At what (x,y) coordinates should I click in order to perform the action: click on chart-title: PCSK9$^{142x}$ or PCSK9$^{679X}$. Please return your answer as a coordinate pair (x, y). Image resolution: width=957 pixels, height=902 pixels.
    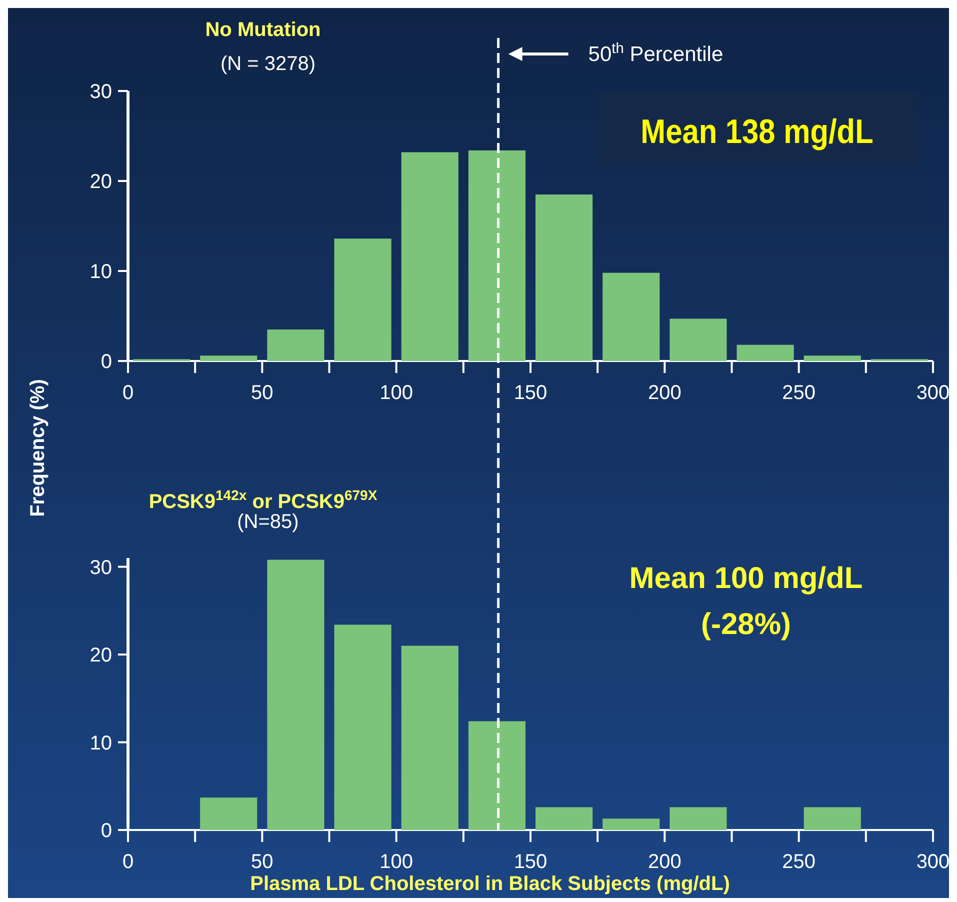
    Looking at the image, I should click on (263, 500).